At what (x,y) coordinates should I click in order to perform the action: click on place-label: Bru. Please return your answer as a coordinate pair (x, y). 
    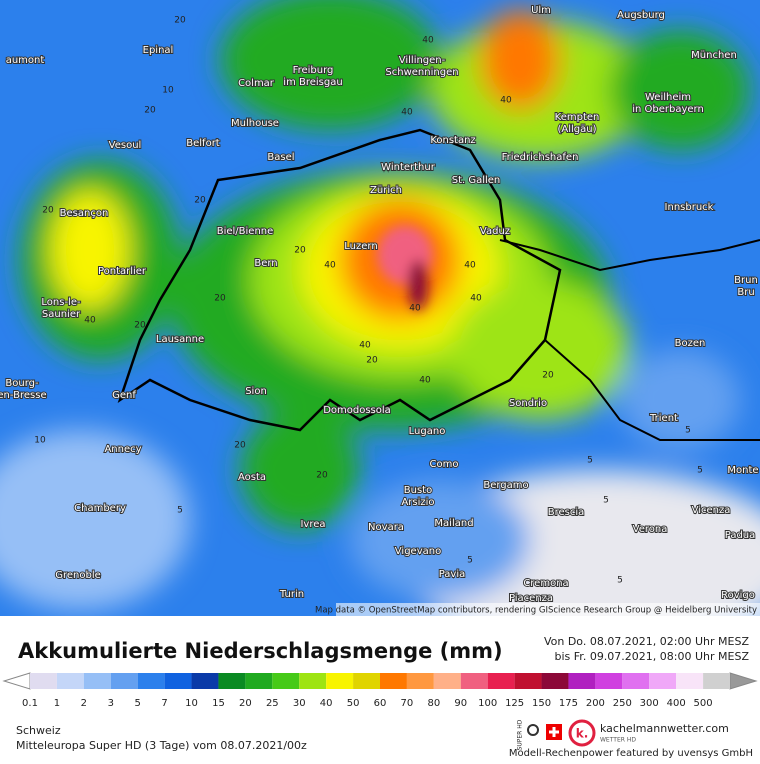
    Looking at the image, I should click on (745, 292).